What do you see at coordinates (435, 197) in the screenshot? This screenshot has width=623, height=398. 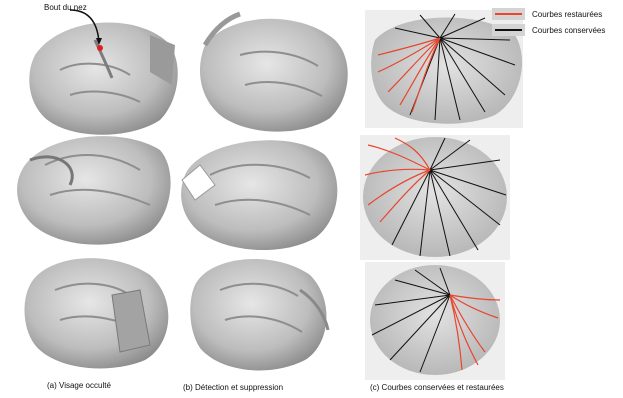 I see `curves-panel-c2` at bounding box center [435, 197].